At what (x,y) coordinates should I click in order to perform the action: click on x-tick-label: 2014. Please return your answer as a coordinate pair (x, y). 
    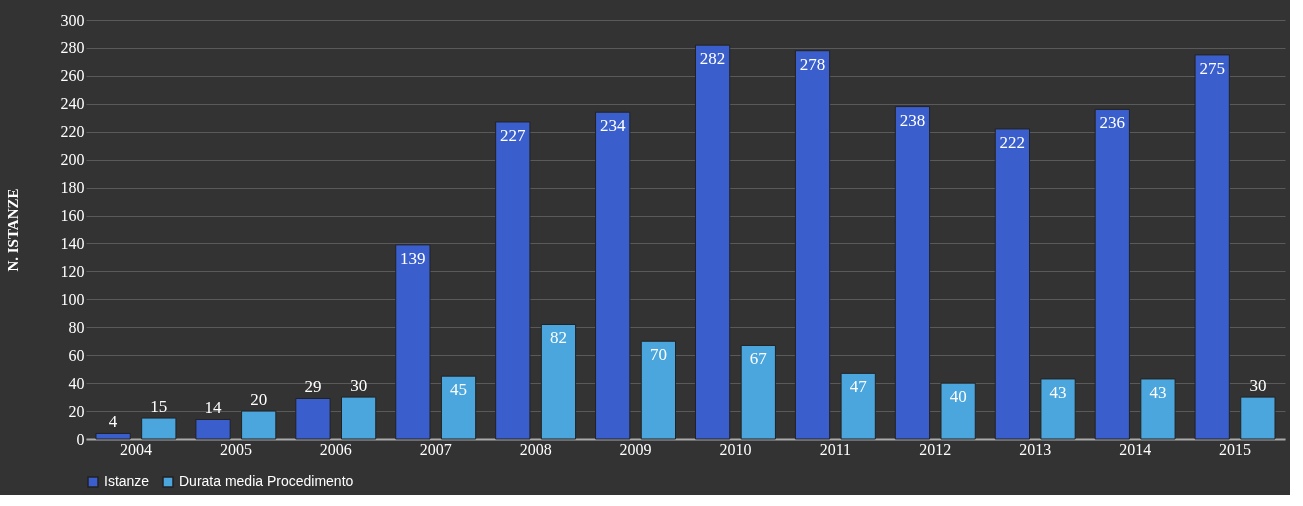
    Looking at the image, I should click on (1135, 449).